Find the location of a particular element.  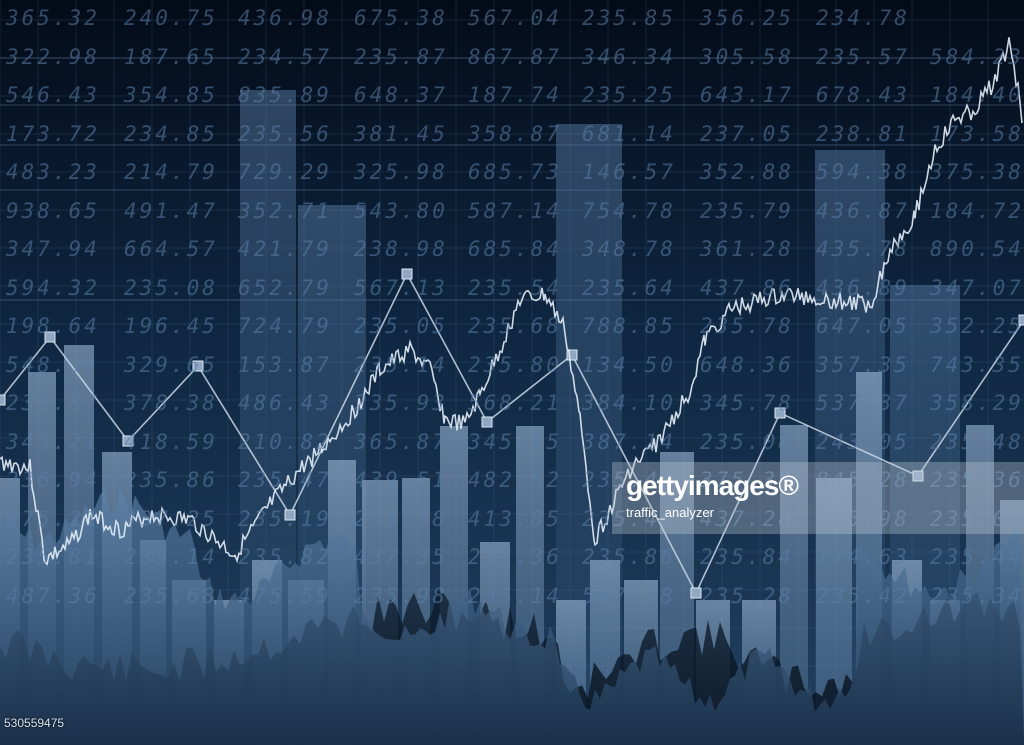

ticker-number: 357.35 is located at coordinates (863, 364).